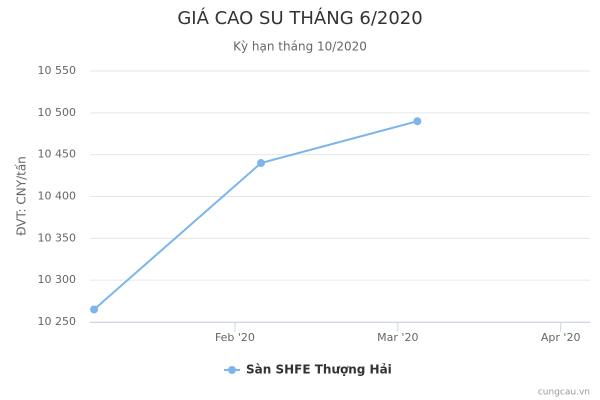 The width and height of the screenshot is (600, 400). What do you see at coordinates (299, 18) in the screenshot?
I see `chart-title: GIÁ CAO SU THÁNG 6/2020` at bounding box center [299, 18].